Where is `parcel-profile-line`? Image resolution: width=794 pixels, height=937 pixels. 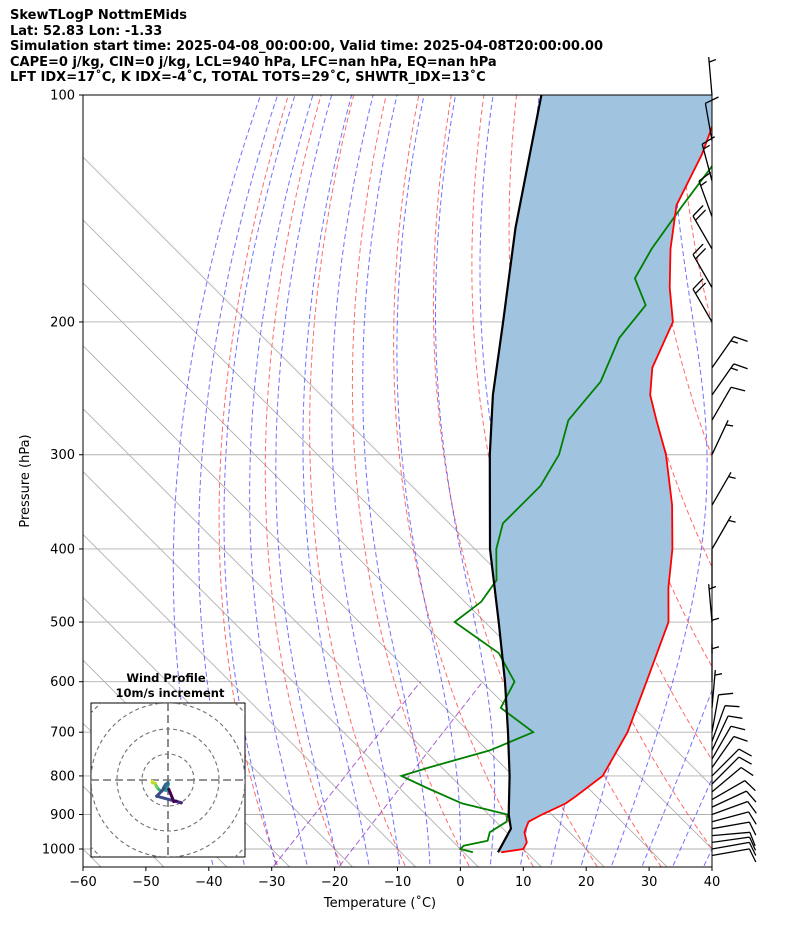
parcel-profile-line is located at coordinates (515, 474).